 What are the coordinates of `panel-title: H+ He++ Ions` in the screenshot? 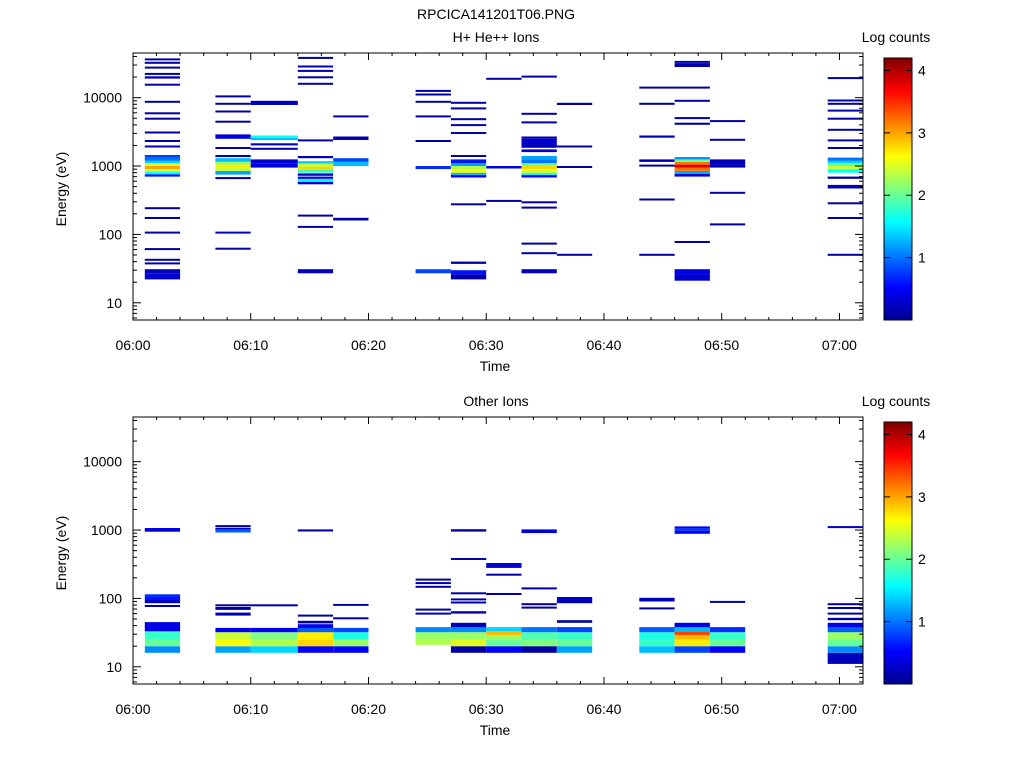 It's located at (496, 37).